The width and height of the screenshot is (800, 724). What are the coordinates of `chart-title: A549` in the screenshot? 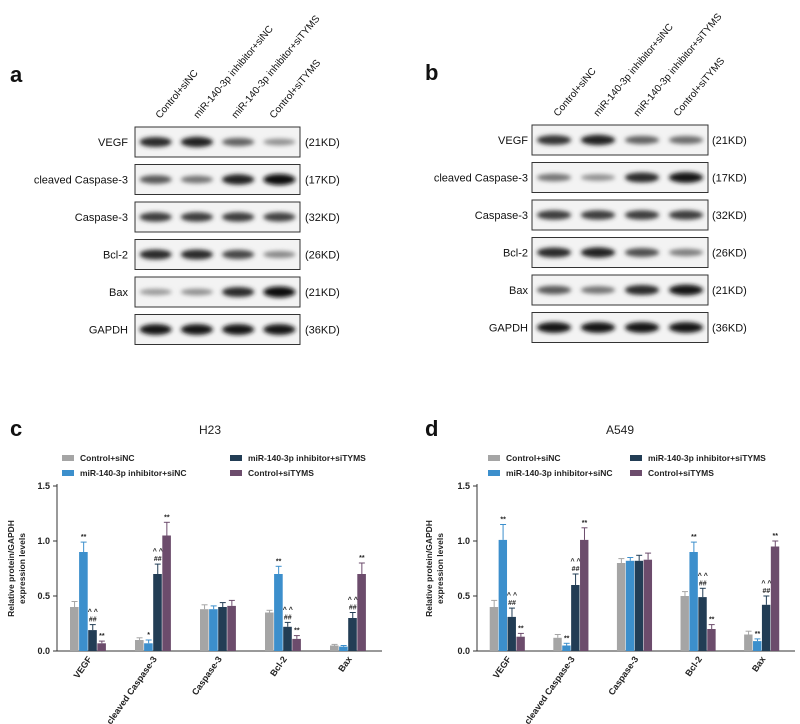 It's located at (620, 430).